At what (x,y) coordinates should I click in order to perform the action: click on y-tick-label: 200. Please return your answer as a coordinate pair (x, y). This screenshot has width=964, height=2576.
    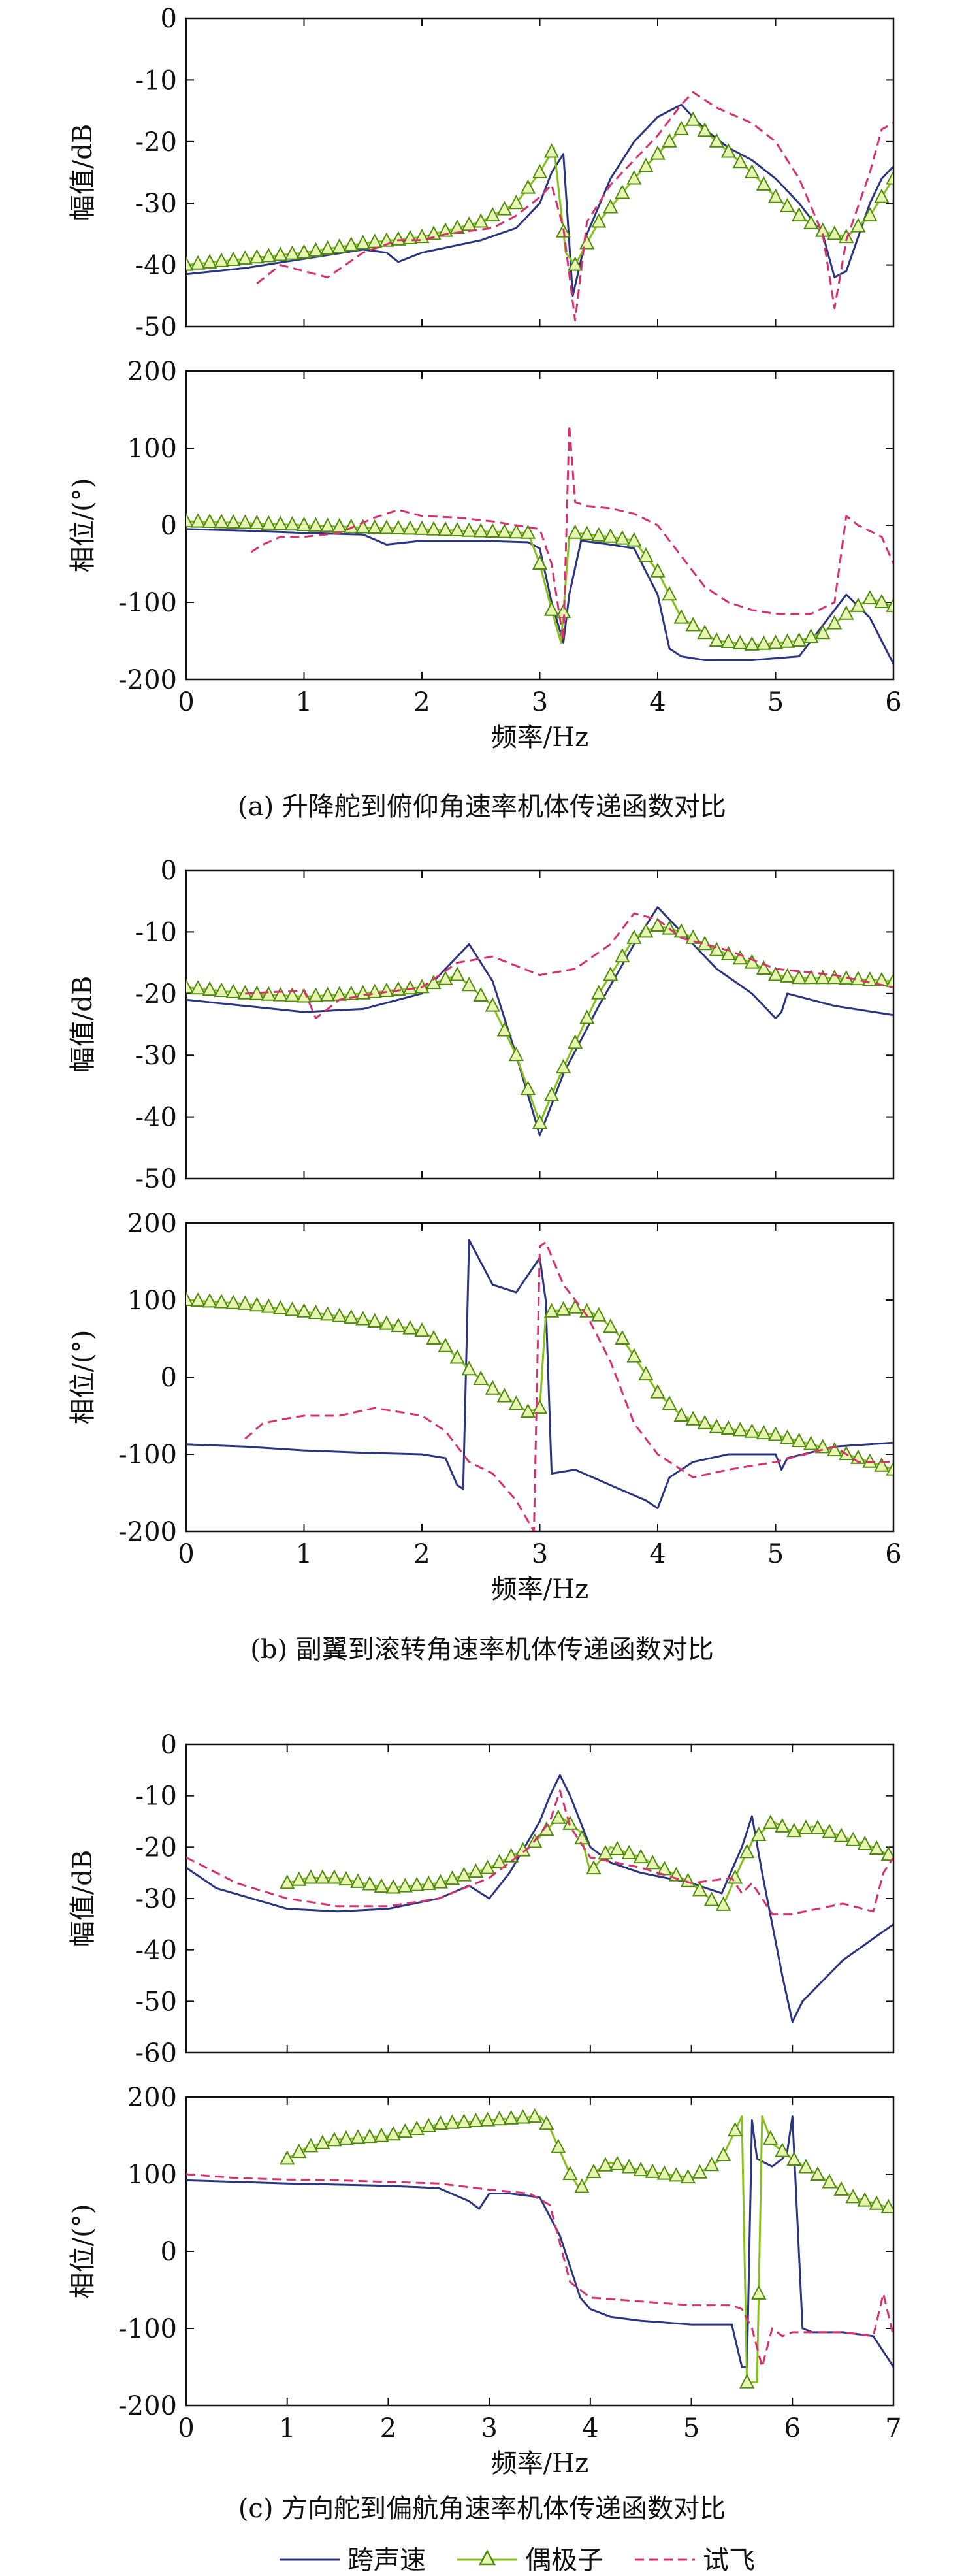
    Looking at the image, I should click on (152, 1224).